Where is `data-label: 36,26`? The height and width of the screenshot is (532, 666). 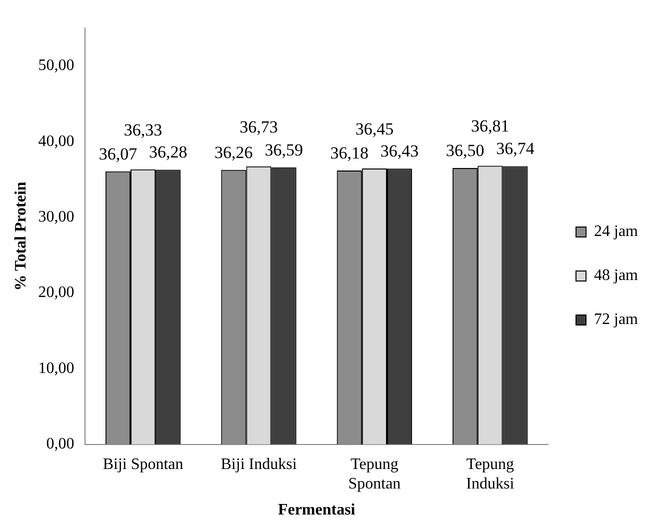
data-label: 36,26 is located at coordinates (233, 152).